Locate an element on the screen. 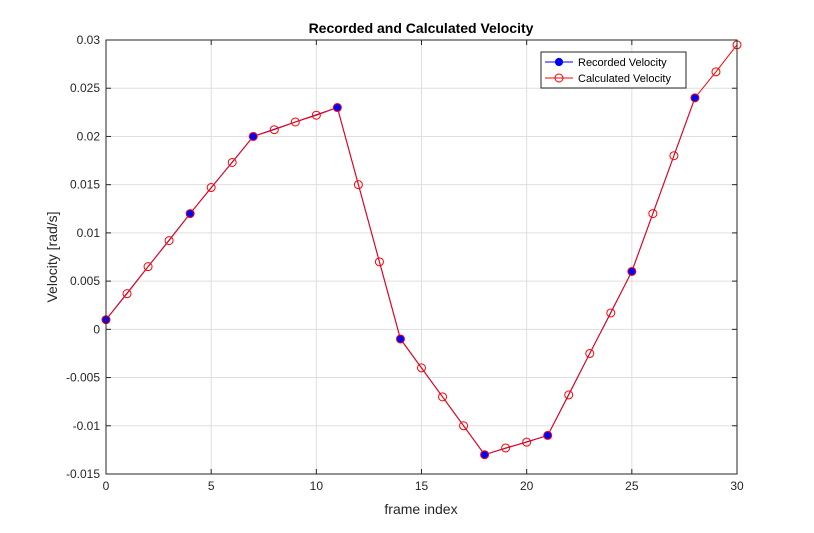 This screenshot has height=533, width=814. legend-marker-recorded is located at coordinates (559, 62).